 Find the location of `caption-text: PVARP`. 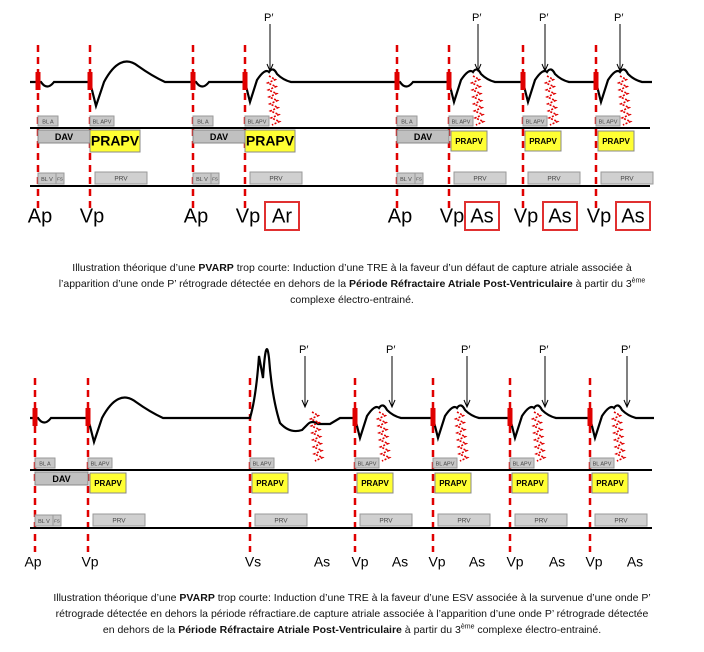

caption-text: PVARP is located at coordinates (216, 268).